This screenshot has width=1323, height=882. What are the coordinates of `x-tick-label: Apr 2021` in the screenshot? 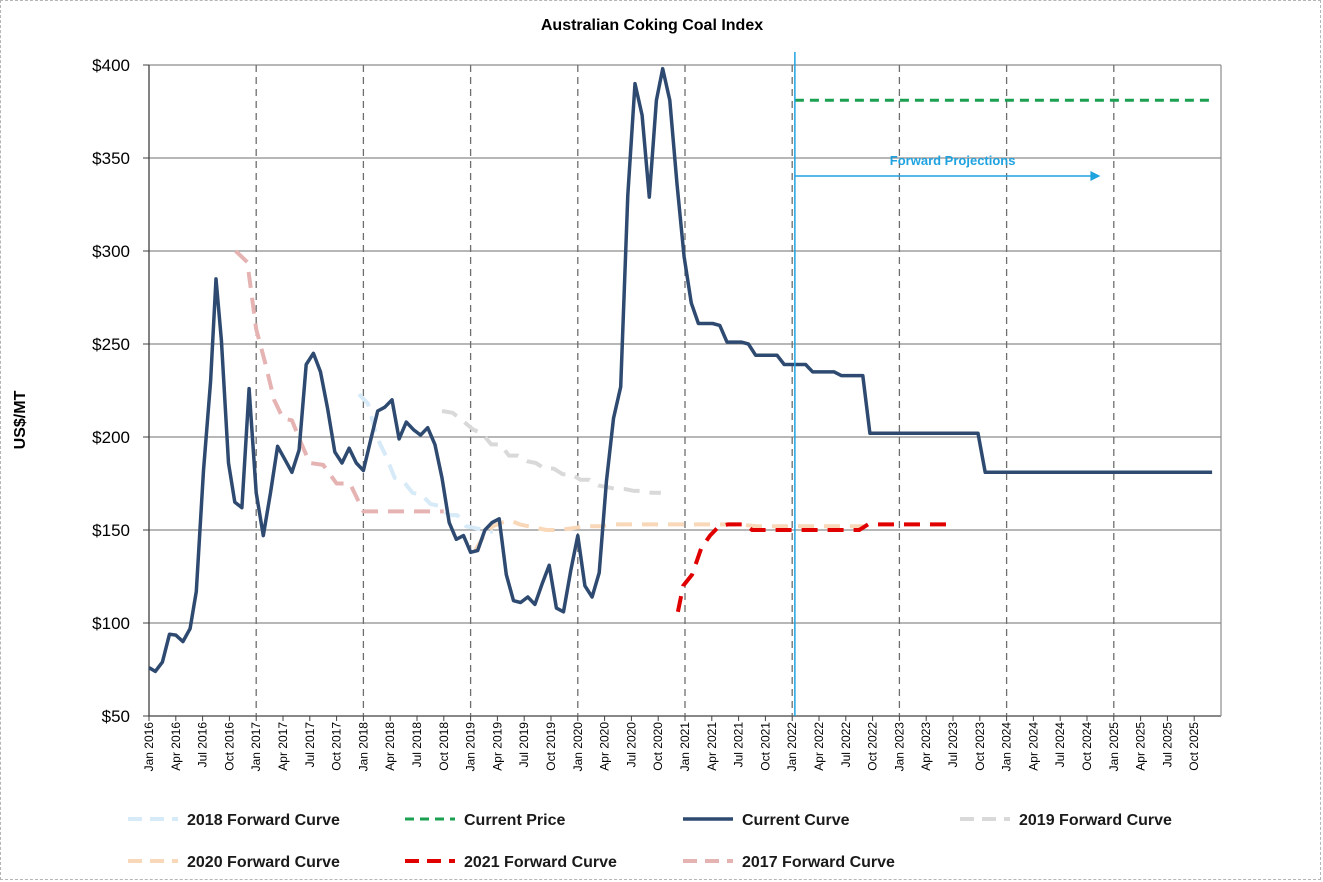 It's located at (712, 746).